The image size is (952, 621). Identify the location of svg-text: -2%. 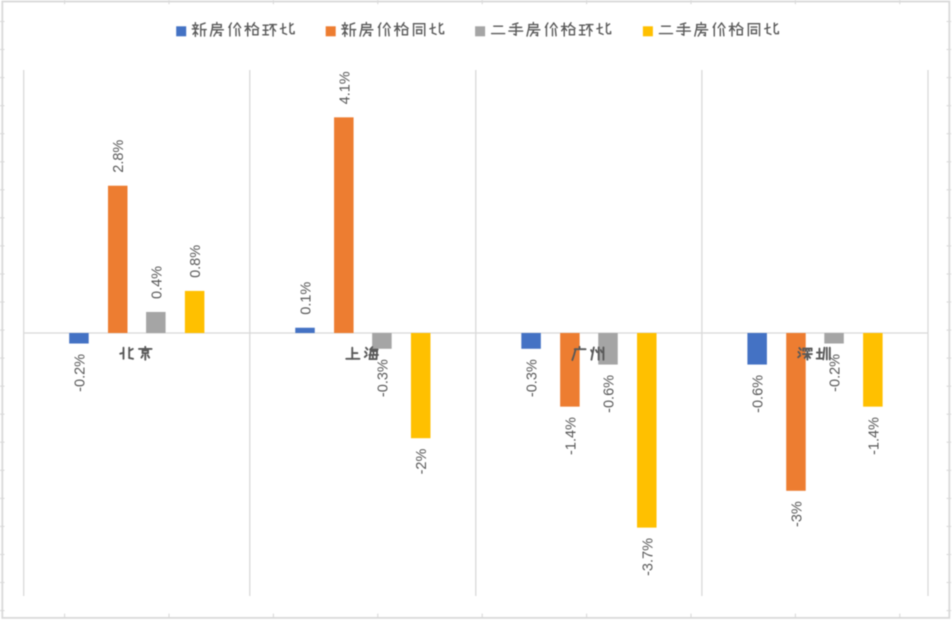
(422, 462).